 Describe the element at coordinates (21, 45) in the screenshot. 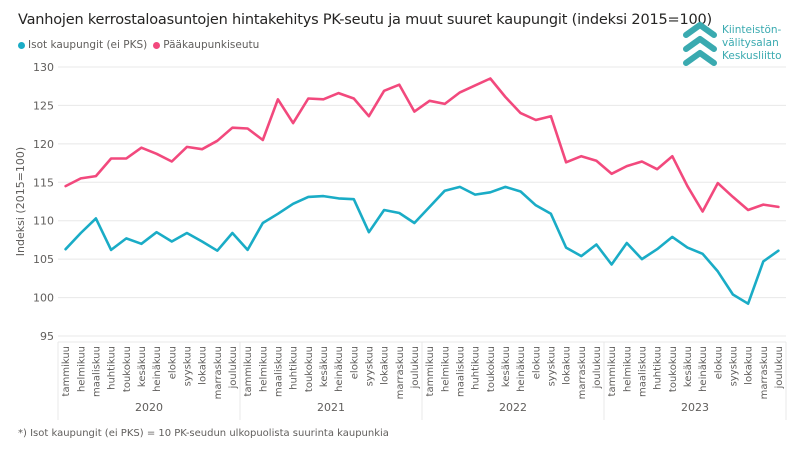

I see `legend-dot-isot-kaupungit` at that location.